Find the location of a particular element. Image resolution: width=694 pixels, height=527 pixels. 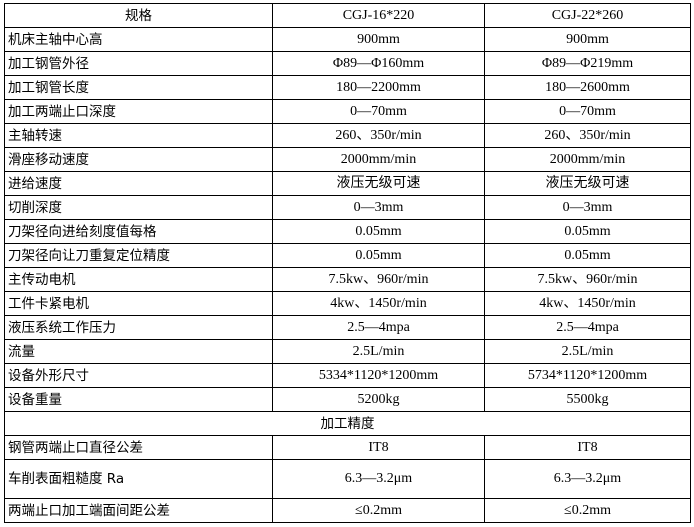

table-row: 切削深度 0—3mm 0—3mm is located at coordinates (347, 207).